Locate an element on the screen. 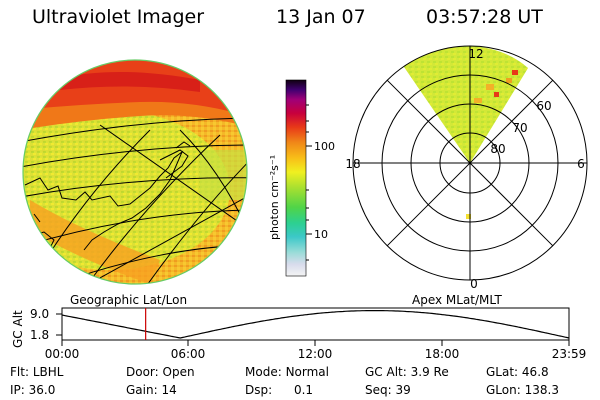 This screenshot has width=600, height=400. time-readout: 03:57:28 UT is located at coordinates (484, 17).